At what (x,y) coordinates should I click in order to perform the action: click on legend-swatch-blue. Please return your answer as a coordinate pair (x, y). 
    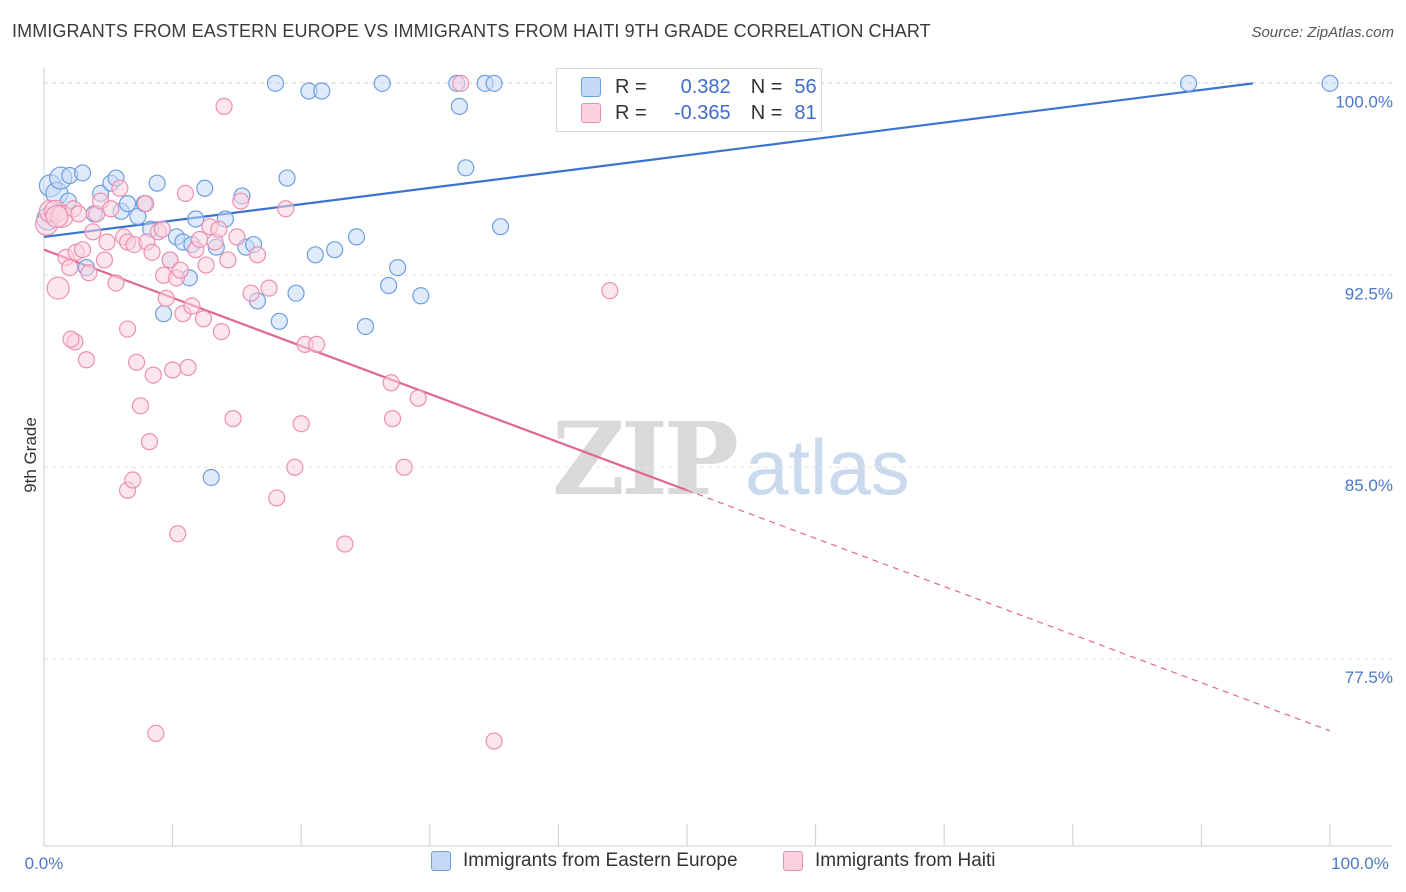
    Looking at the image, I should click on (591, 87).